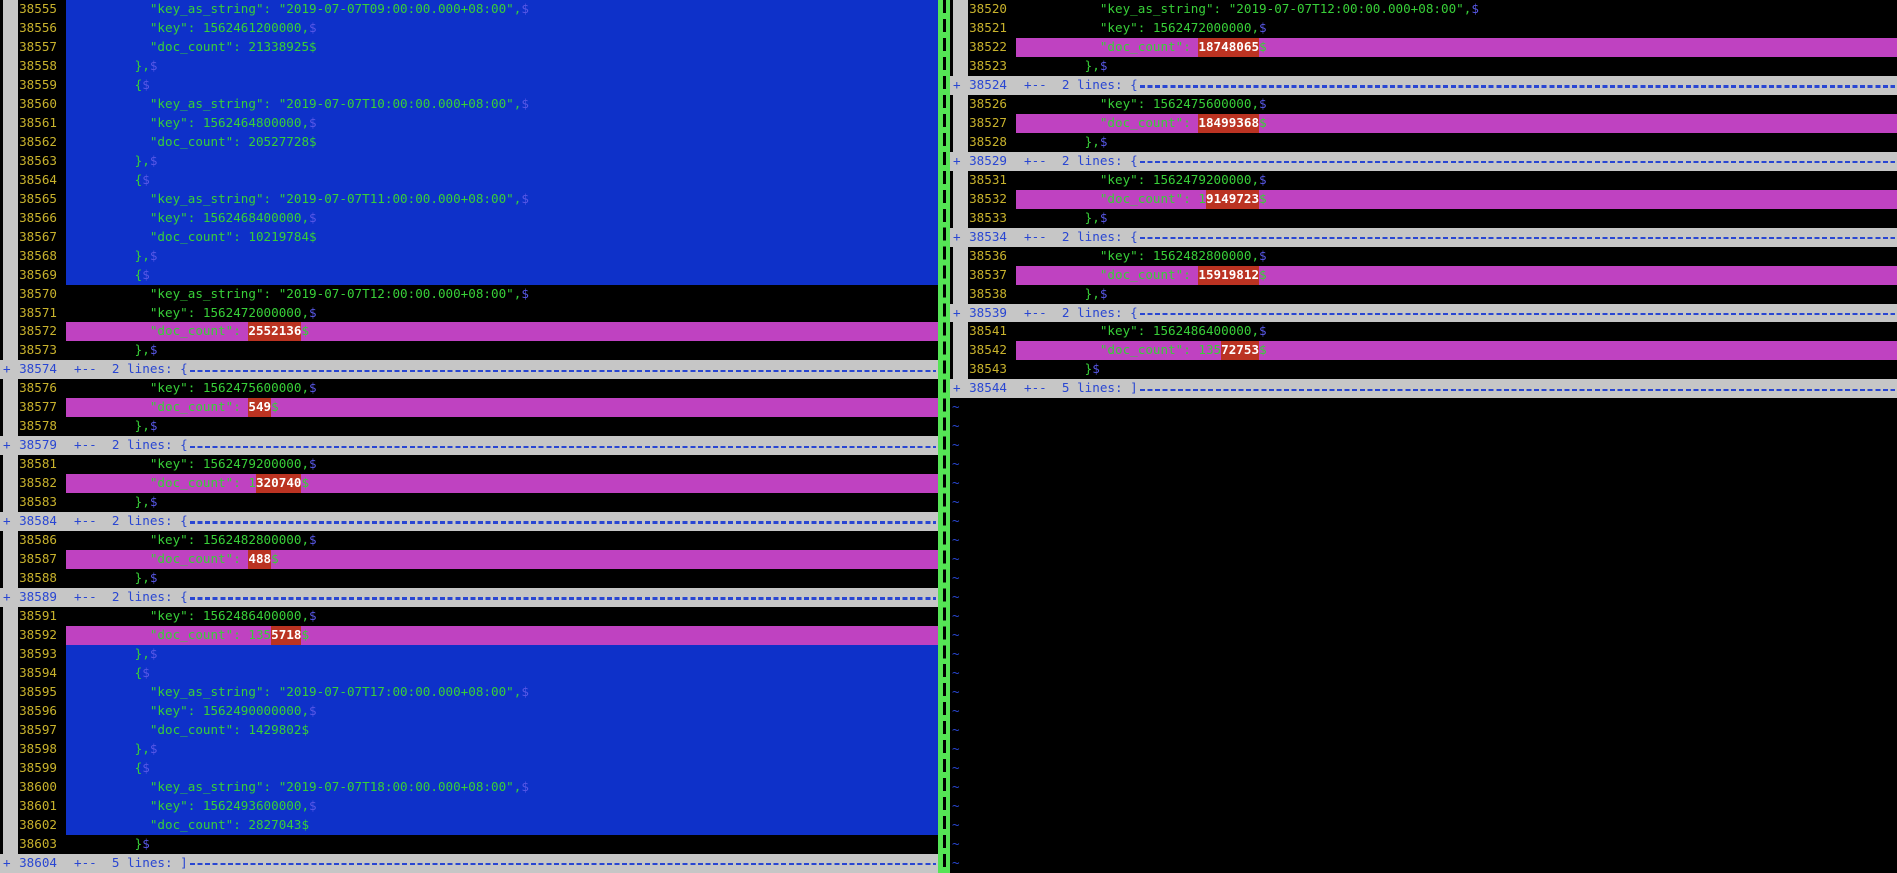  I want to click on line-content: "doc_count": 549 $, so click(502, 408).